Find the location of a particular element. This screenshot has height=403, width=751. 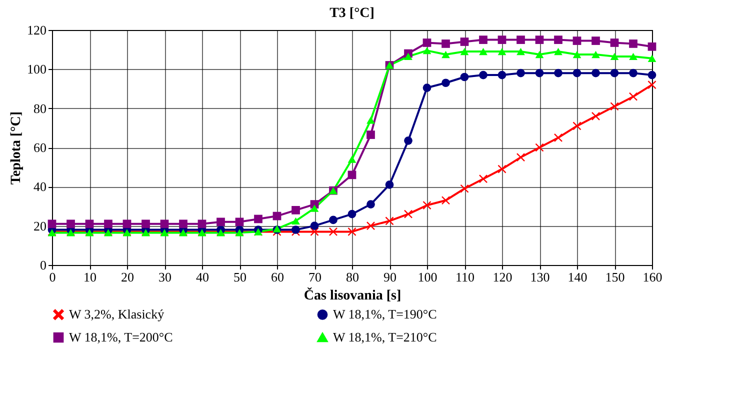

x-tick-label: 60 is located at coordinates (277, 277).